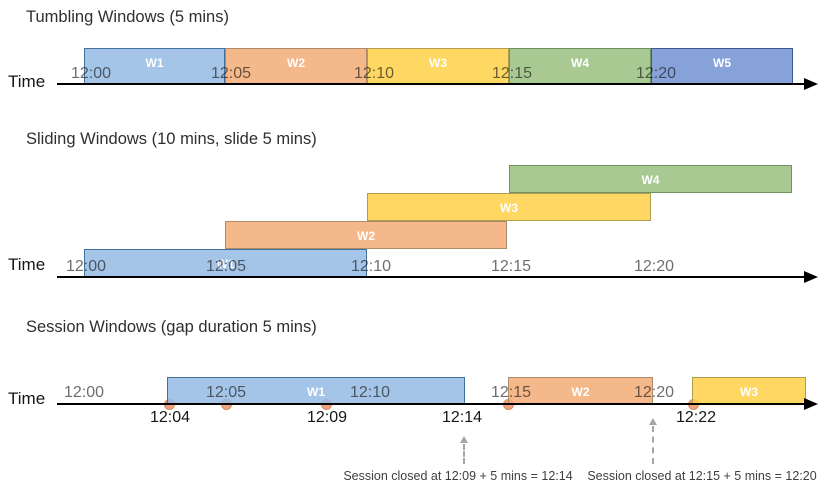 The height and width of the screenshot is (498, 829). I want to click on annotation-text: Session closed at 12:09 + 5 mins = 12:14, so click(458, 476).